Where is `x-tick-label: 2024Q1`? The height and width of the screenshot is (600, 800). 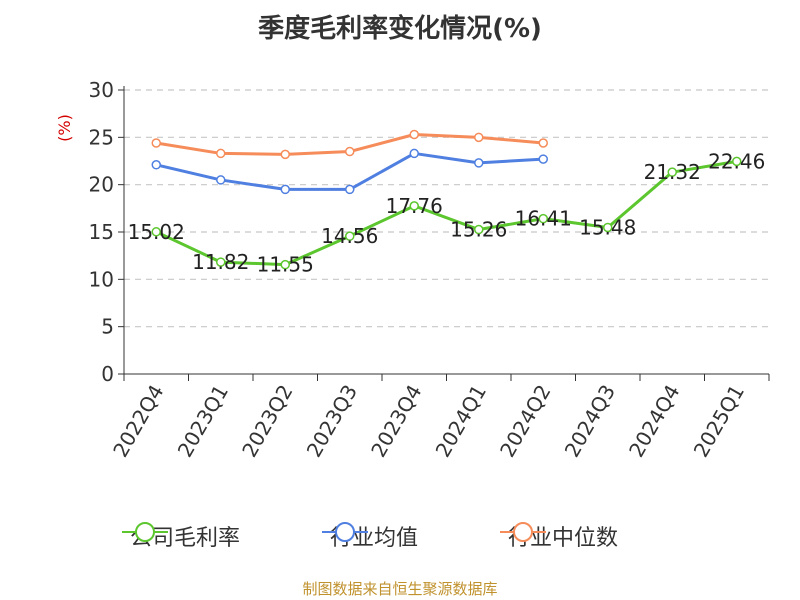 x-tick-label: 2024Q1 is located at coordinates (461, 421).